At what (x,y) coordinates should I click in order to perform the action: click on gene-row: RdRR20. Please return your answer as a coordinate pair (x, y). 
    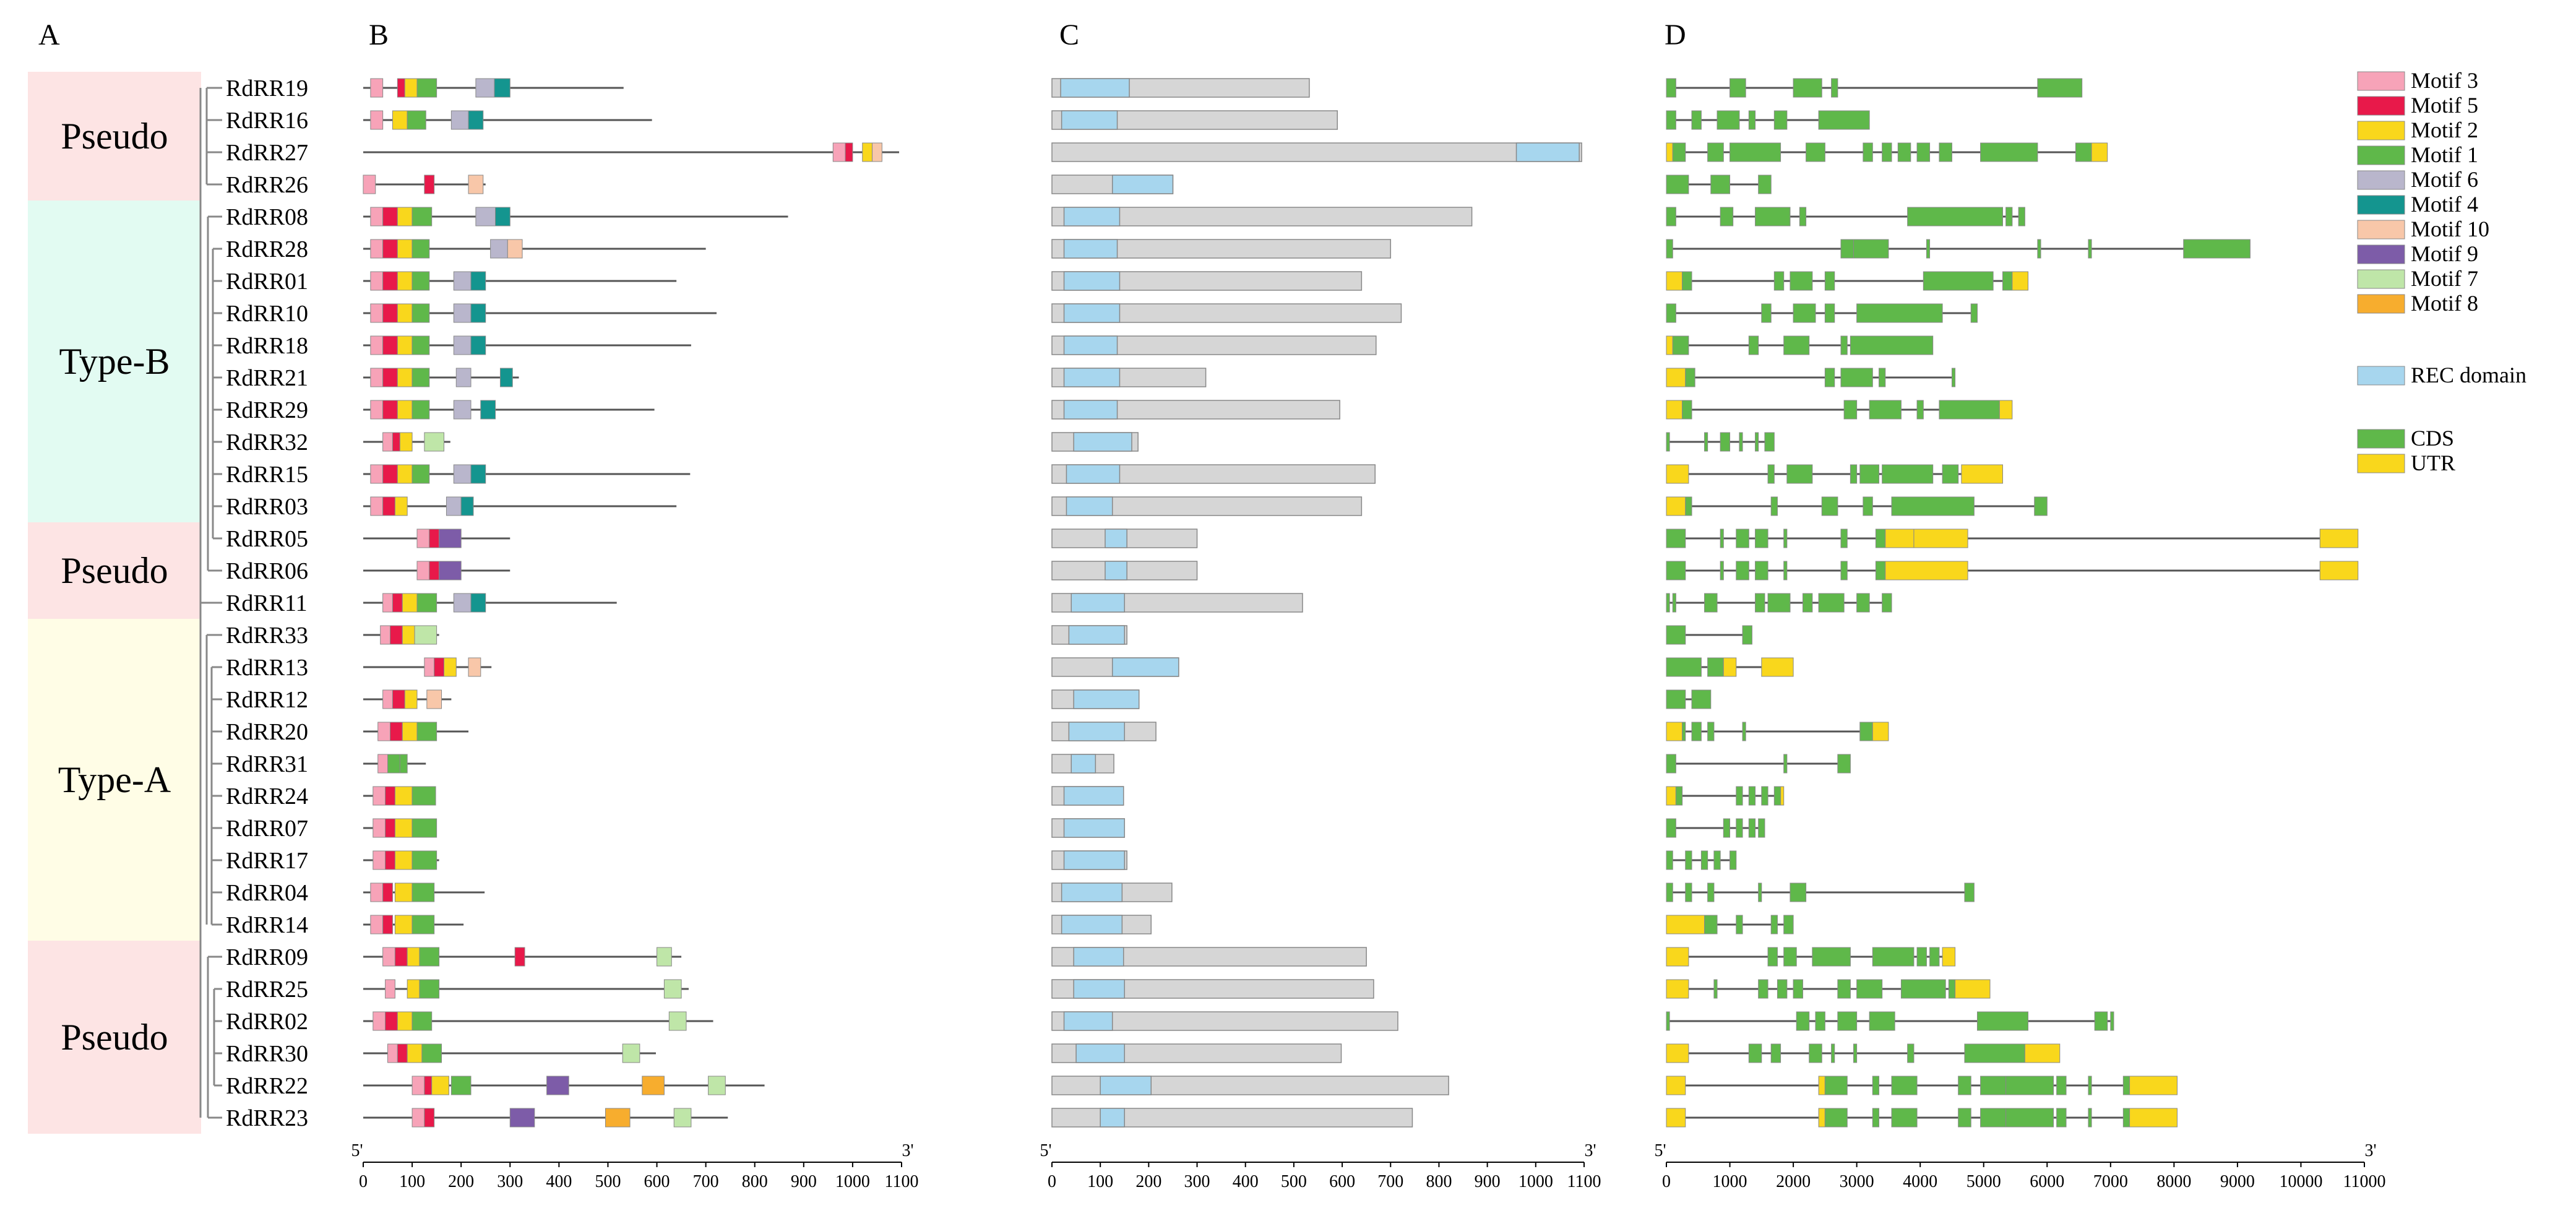
    Looking at the image, I should click on (1057, 732).